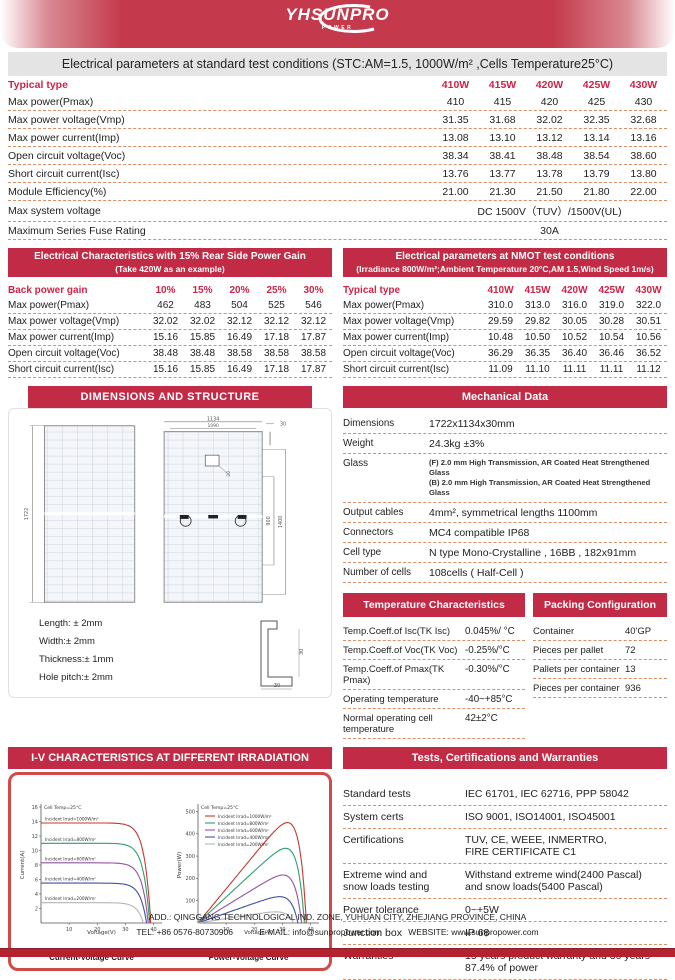 The width and height of the screenshot is (675, 980). What do you see at coordinates (479, 532) in the screenshot?
I see `kv-value: MC4 compatible IP68` at bounding box center [479, 532].